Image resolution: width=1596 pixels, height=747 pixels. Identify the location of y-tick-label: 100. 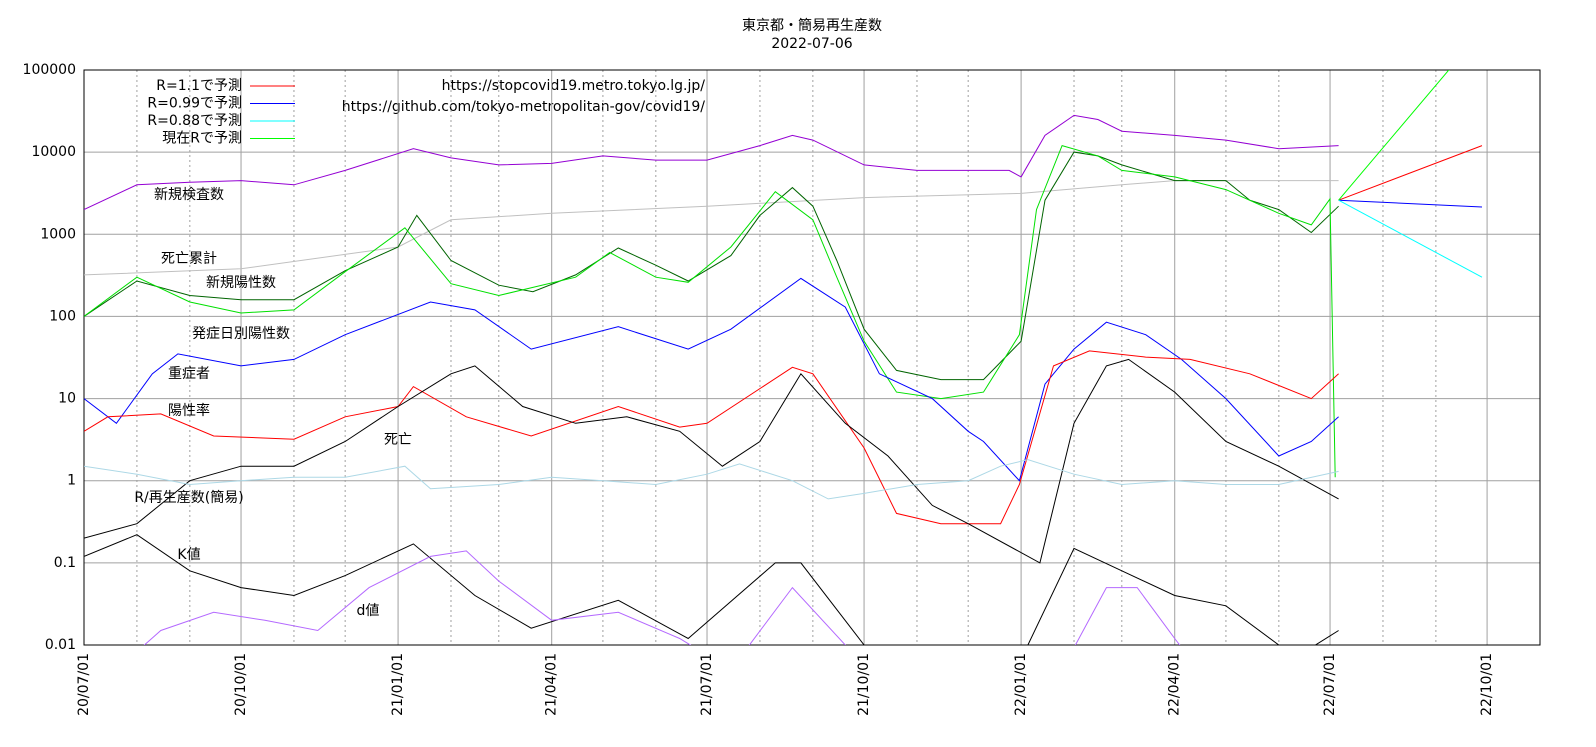
(62, 316).